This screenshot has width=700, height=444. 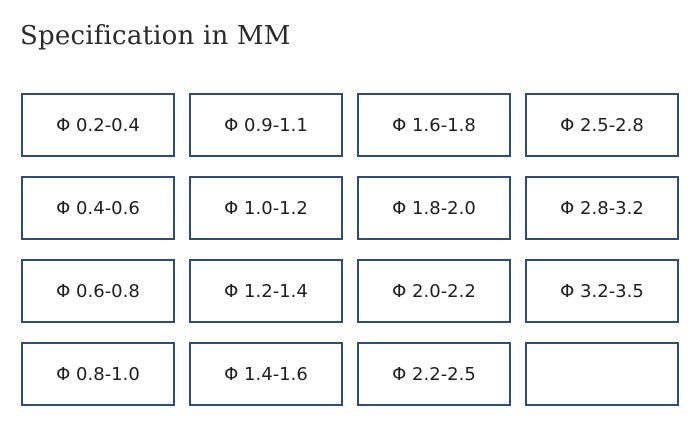 What do you see at coordinates (98, 374) in the screenshot?
I see `spec-option-3-0: Φ 0.8-1.0` at bounding box center [98, 374].